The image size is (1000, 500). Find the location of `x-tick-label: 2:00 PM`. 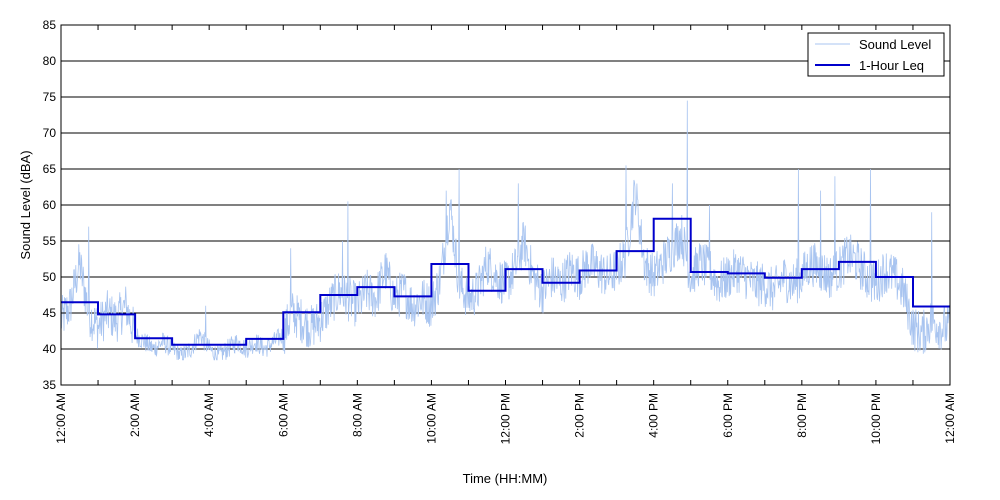

x-tick-label: 2:00 PM is located at coordinates (580, 415).